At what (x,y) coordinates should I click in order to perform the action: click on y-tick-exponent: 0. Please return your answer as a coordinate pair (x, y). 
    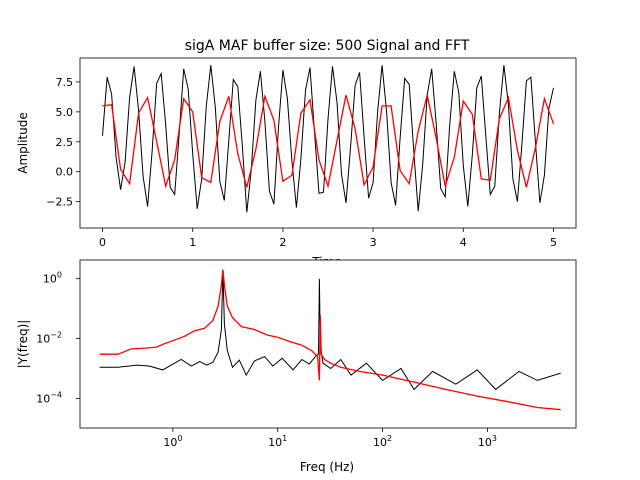
    Looking at the image, I should click on (59, 275).